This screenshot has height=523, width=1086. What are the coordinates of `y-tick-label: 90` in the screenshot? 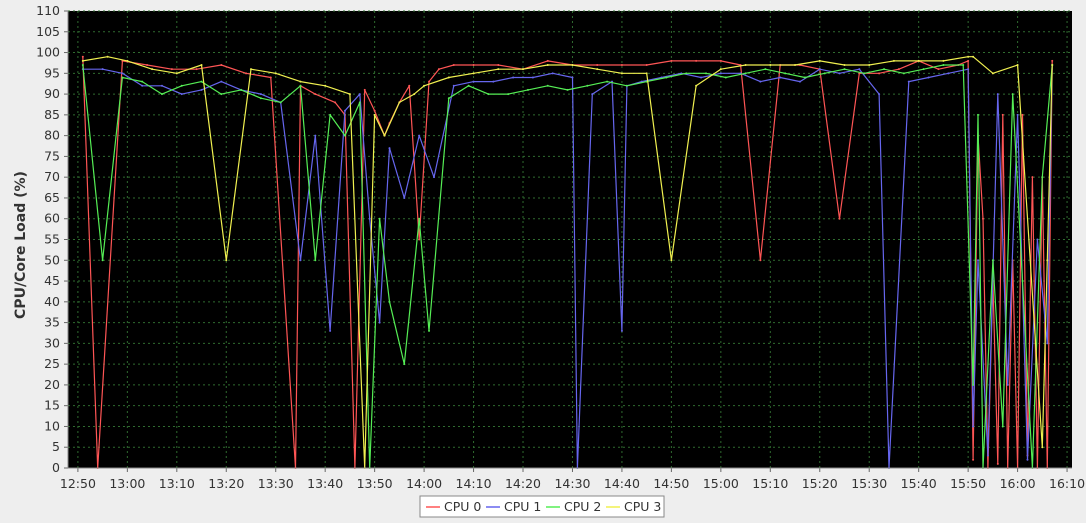 It's located at (52, 93).